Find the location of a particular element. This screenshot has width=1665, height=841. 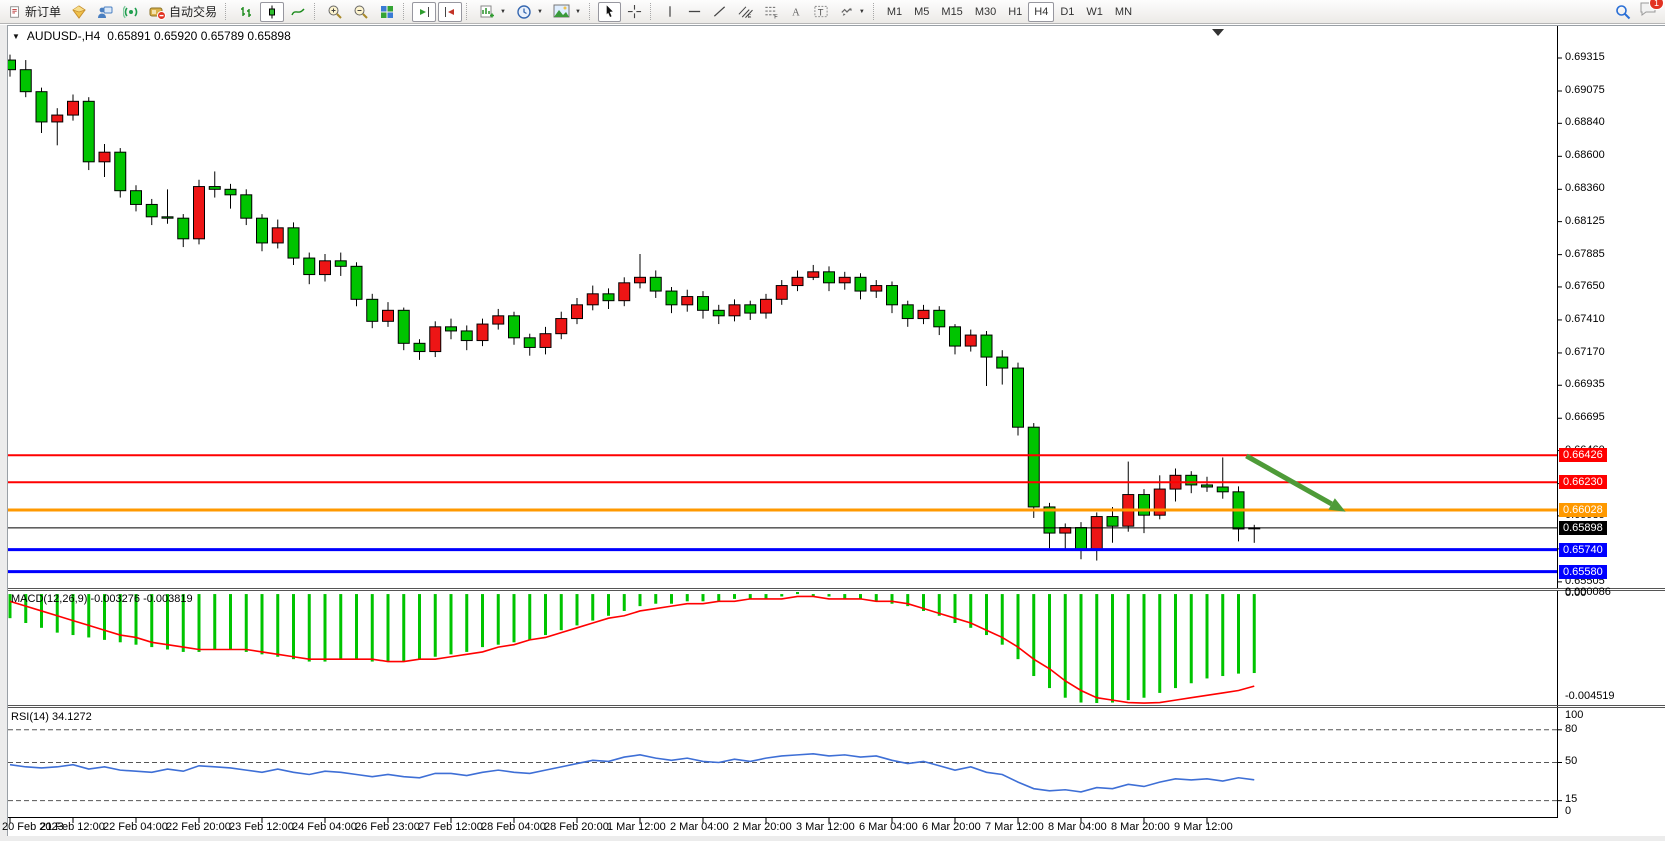

tab-timeframe-m15: M15 is located at coordinates (952, 11).